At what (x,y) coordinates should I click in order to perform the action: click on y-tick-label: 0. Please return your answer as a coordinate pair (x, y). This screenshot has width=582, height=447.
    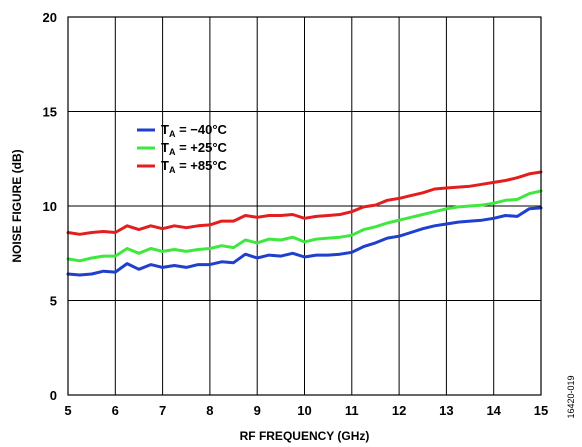
    Looking at the image, I should click on (53, 395).